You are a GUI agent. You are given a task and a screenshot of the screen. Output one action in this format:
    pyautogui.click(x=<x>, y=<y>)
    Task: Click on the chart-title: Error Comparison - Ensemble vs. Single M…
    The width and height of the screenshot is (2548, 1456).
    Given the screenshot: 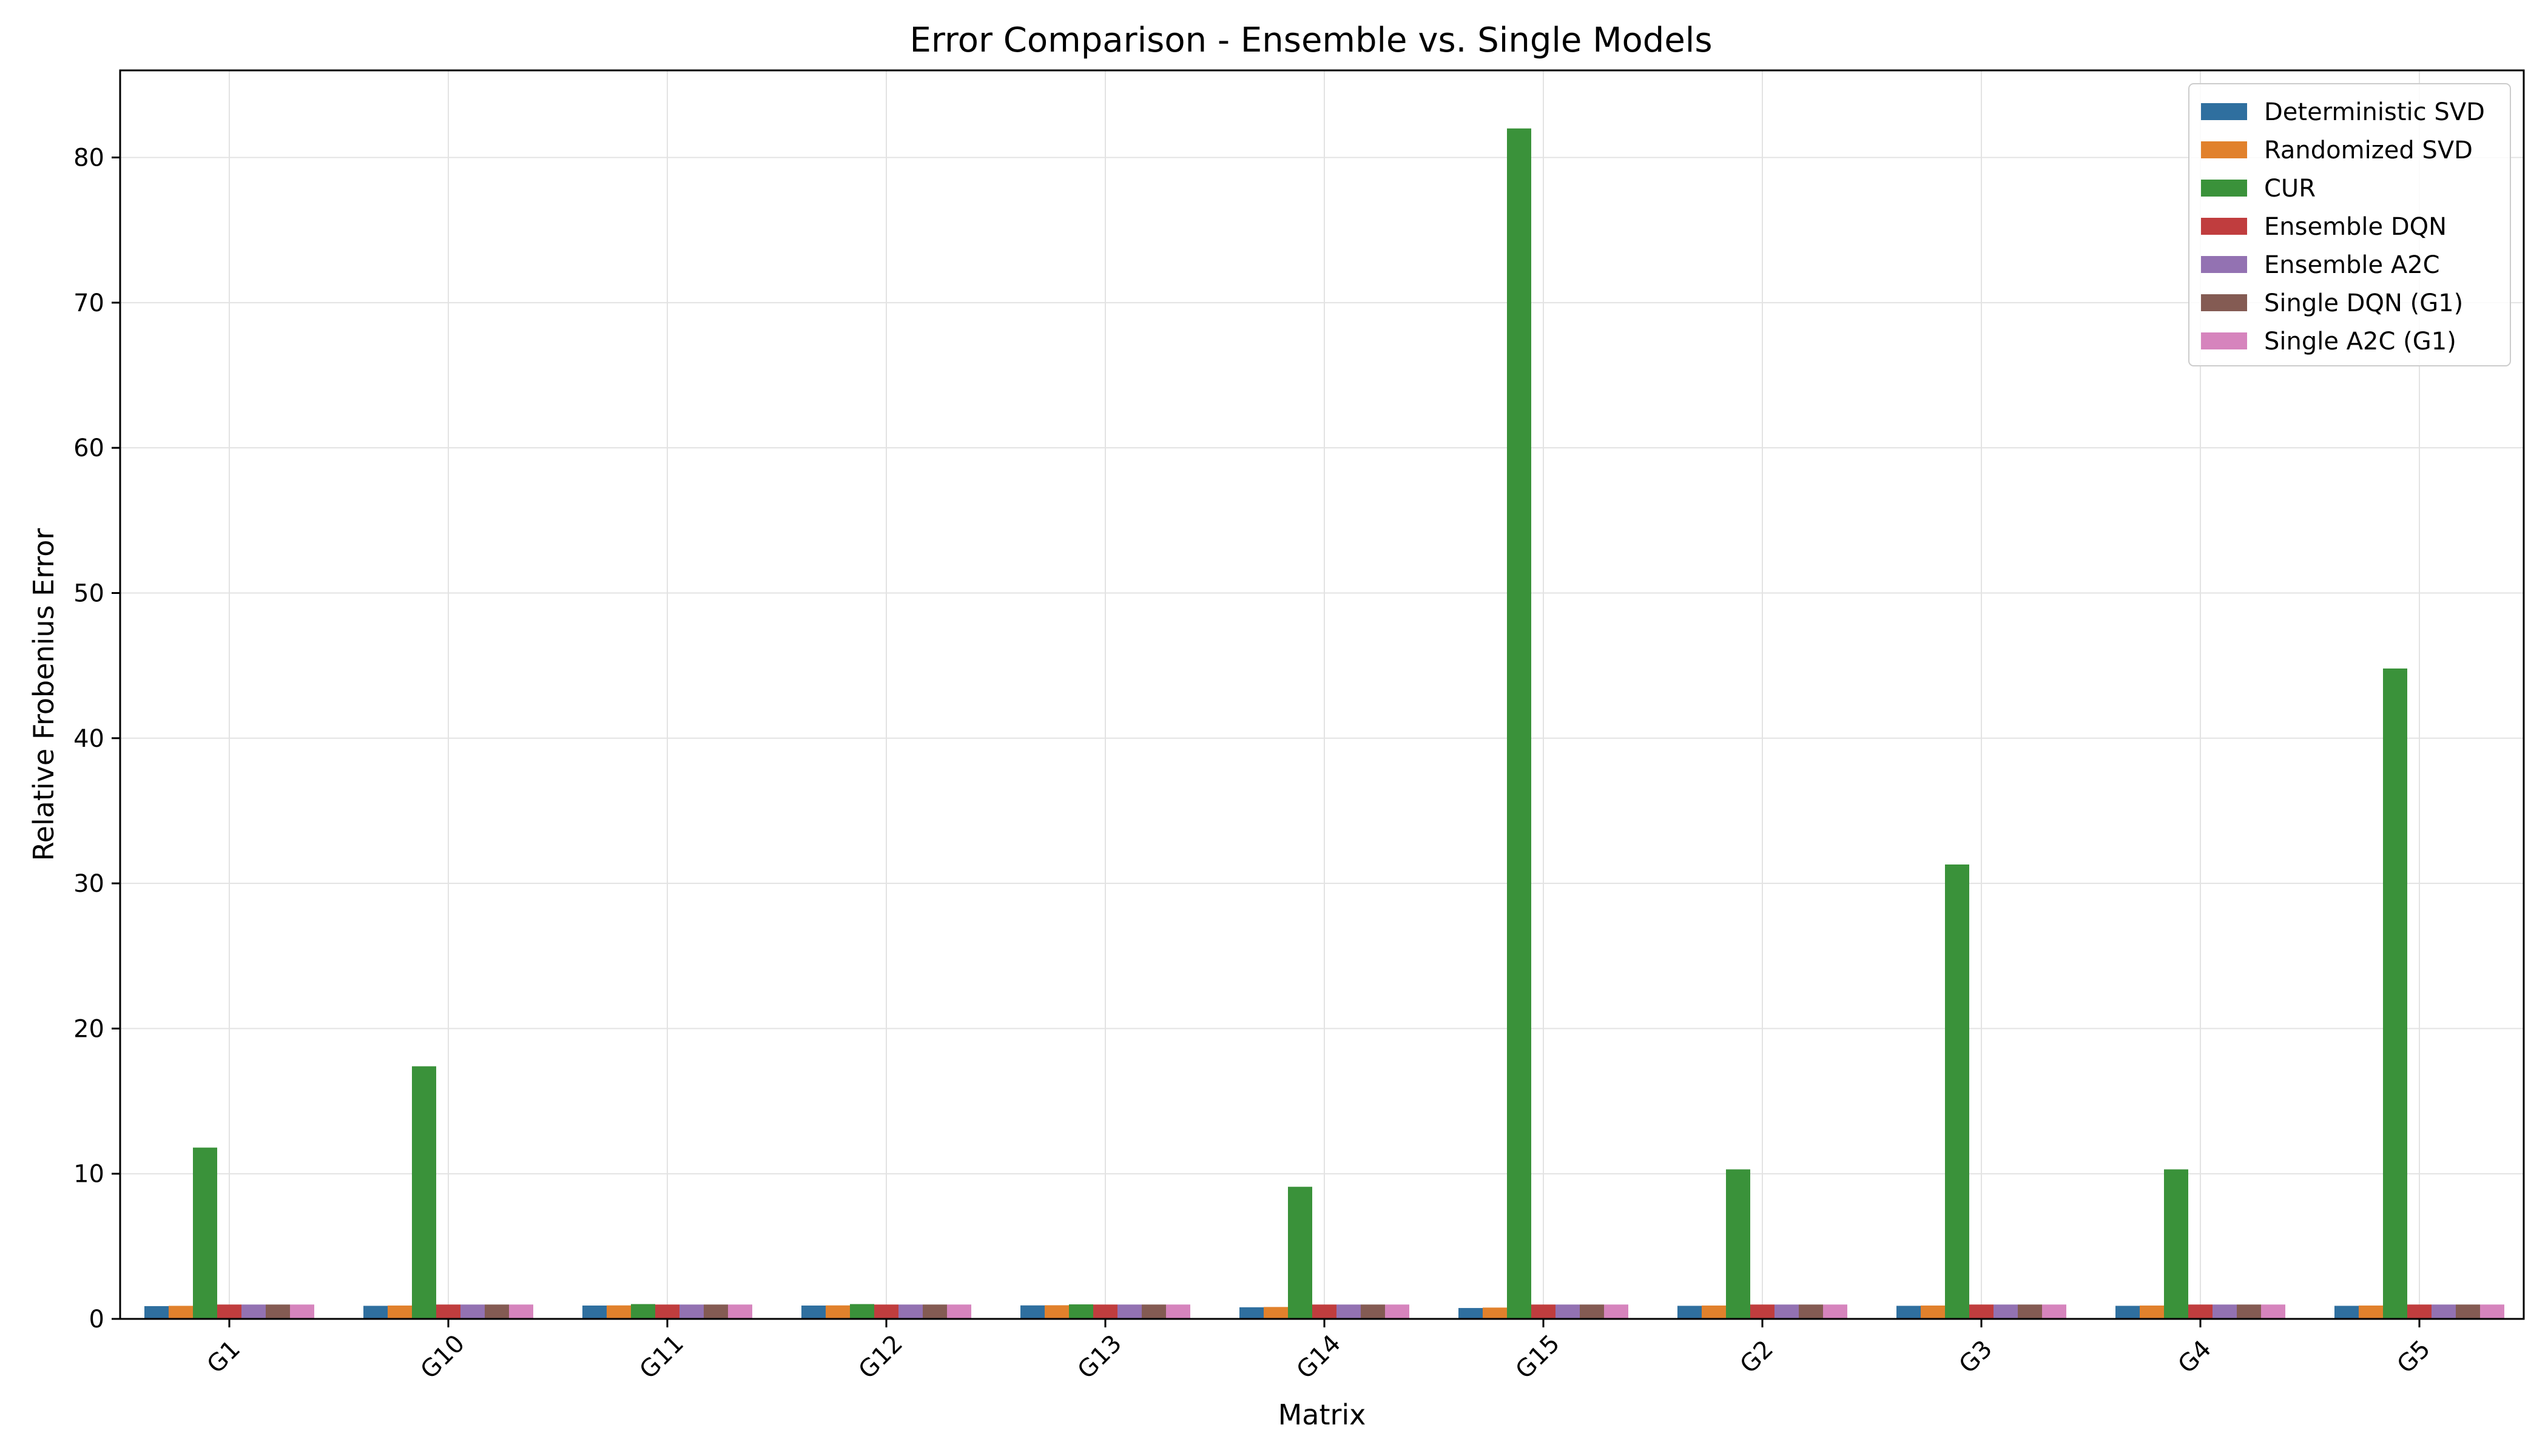 What is the action you would take?
    pyautogui.click(x=1311, y=40)
    